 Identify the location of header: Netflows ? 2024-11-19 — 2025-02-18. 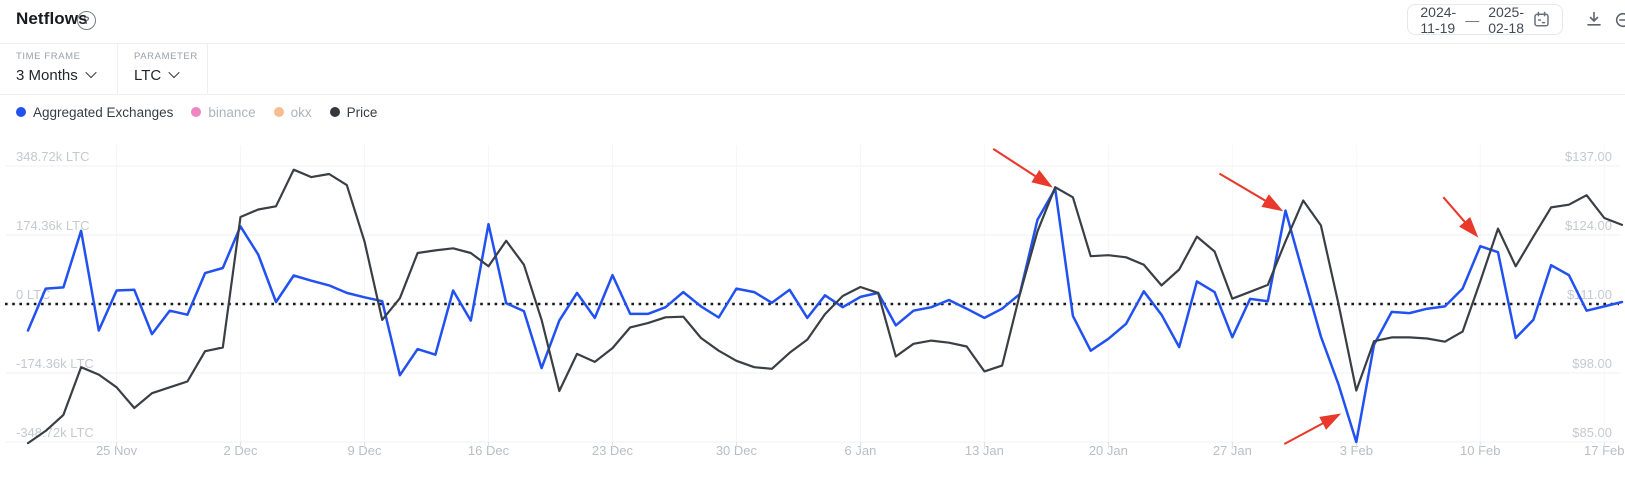
(812, 22).